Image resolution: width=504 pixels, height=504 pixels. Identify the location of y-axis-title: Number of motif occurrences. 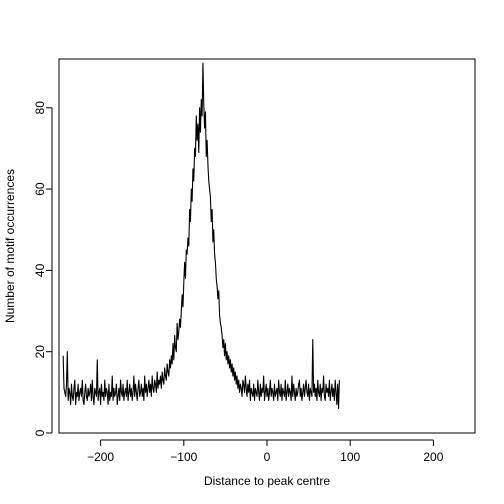
(10, 246).